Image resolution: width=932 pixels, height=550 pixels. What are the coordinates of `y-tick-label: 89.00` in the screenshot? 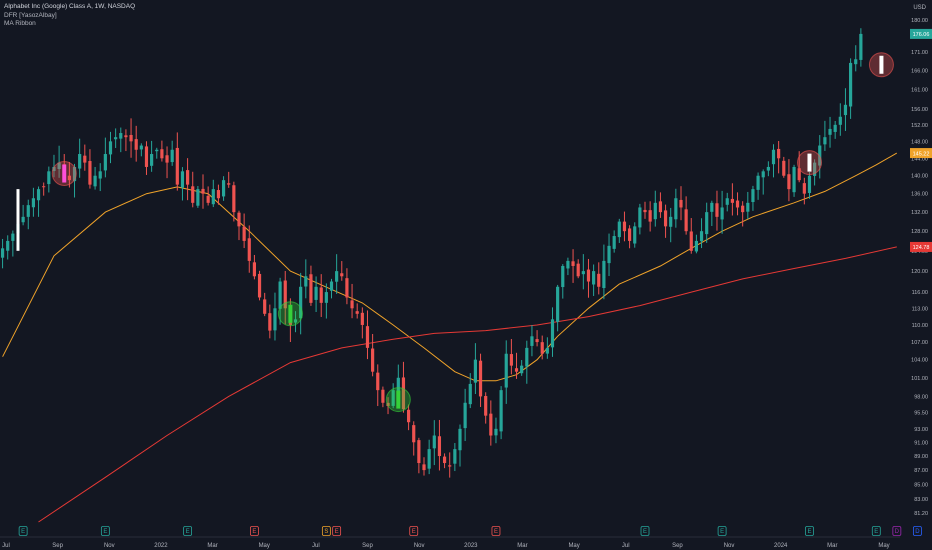 It's located at (921, 457).